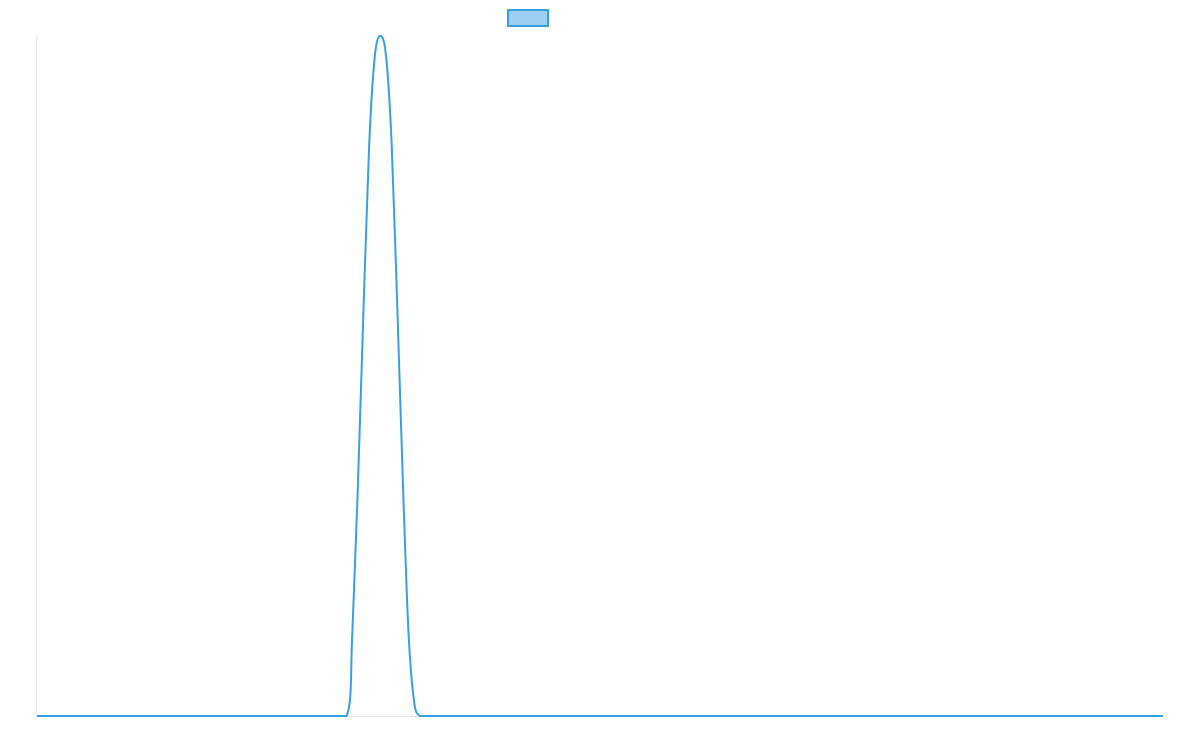 The height and width of the screenshot is (750, 1200). I want to click on legend, so click(528, 18).